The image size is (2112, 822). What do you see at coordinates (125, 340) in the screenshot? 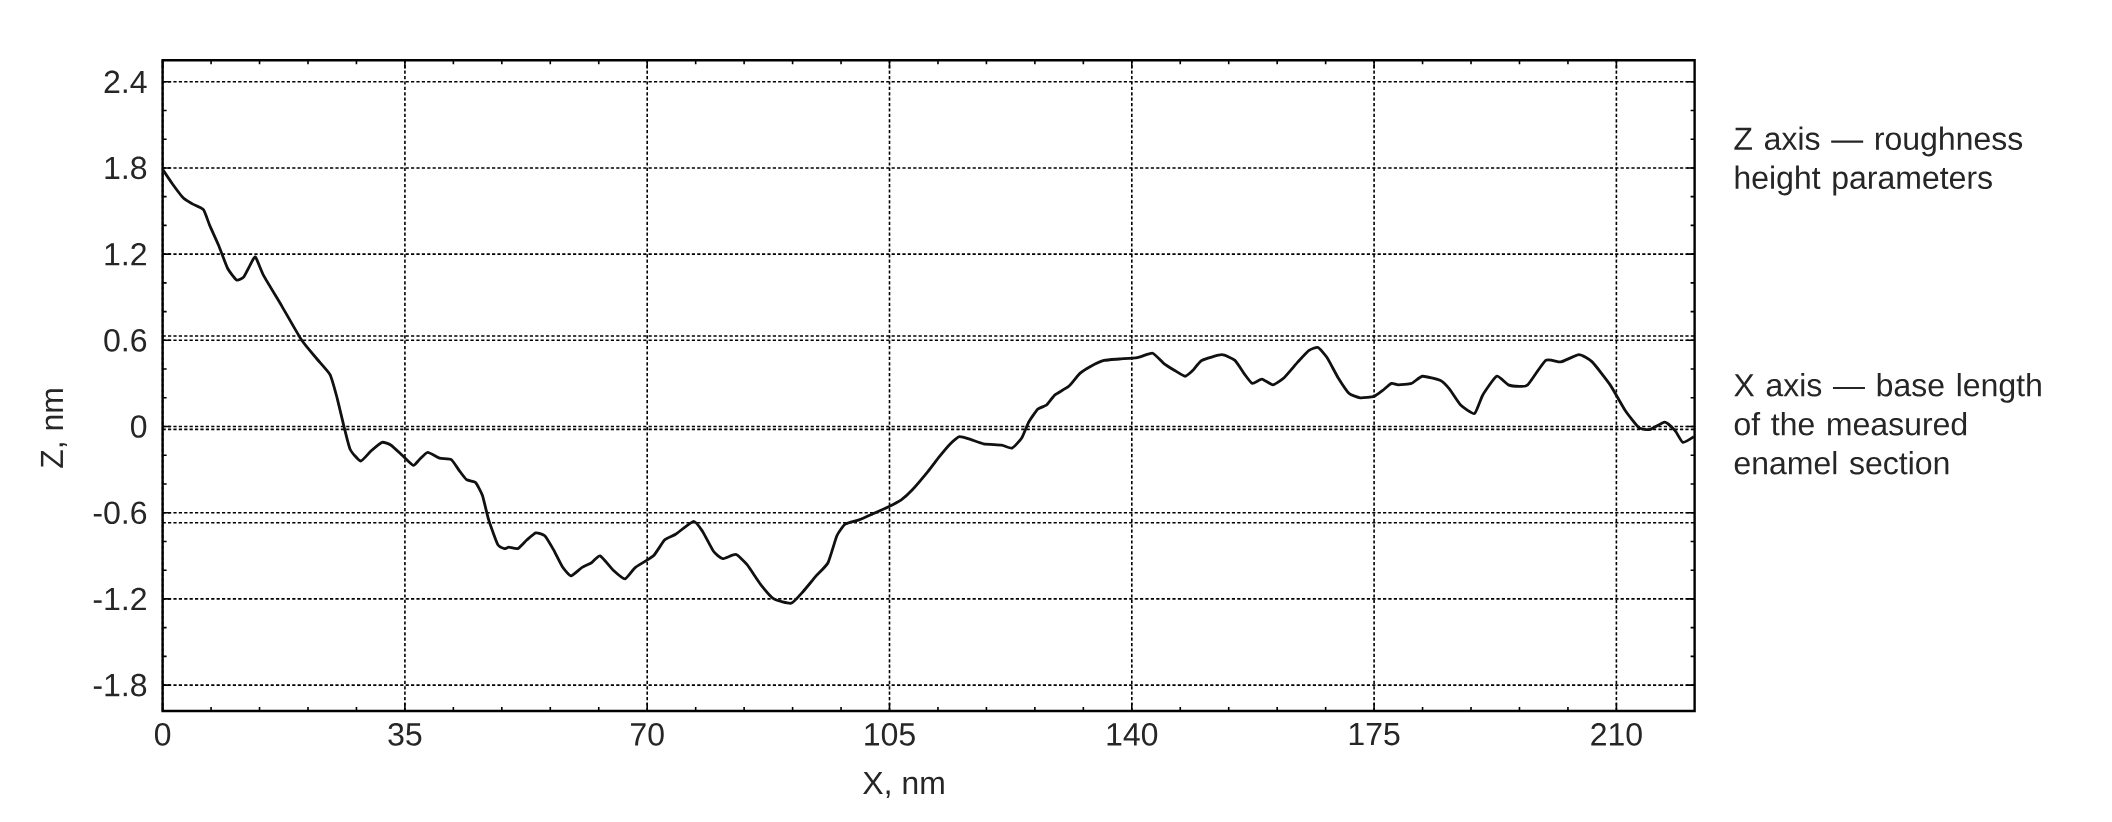
I see `y-tick-label: 0.6` at bounding box center [125, 340].